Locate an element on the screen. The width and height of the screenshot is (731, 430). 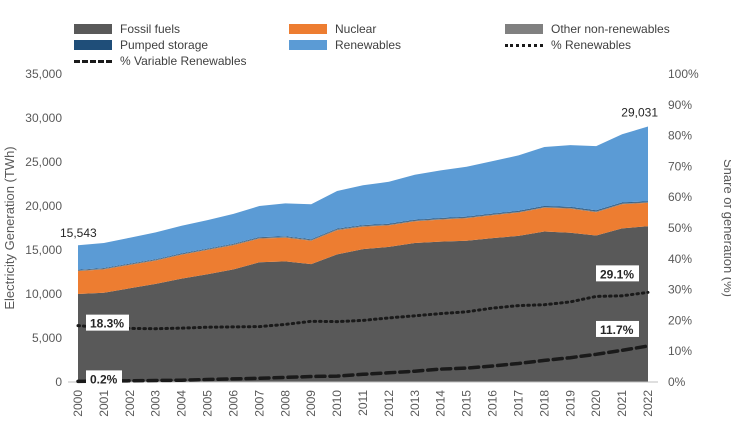
x-tick-label: 2000 is located at coordinates (78, 403).